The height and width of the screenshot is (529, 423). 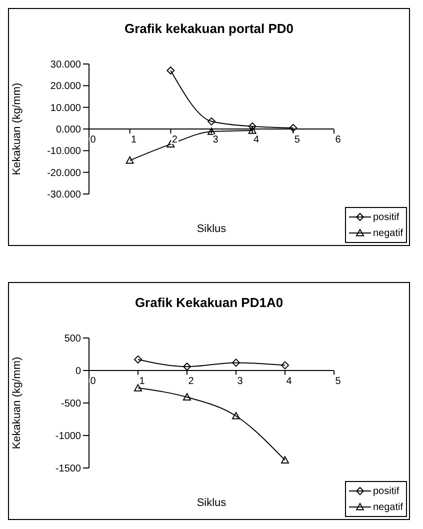 What do you see at coordinates (64, 173) in the screenshot?
I see `y-tick-label: -20.000` at bounding box center [64, 173].